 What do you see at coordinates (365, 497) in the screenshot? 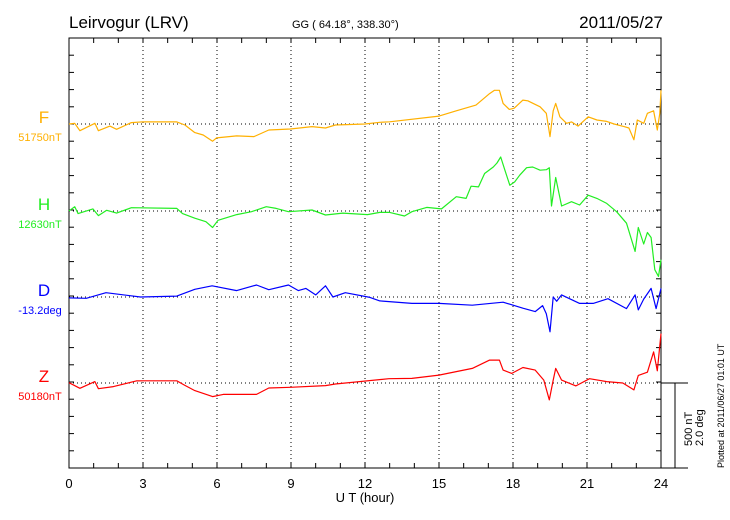
I see `x-axis-label: U T (hour)` at bounding box center [365, 497].